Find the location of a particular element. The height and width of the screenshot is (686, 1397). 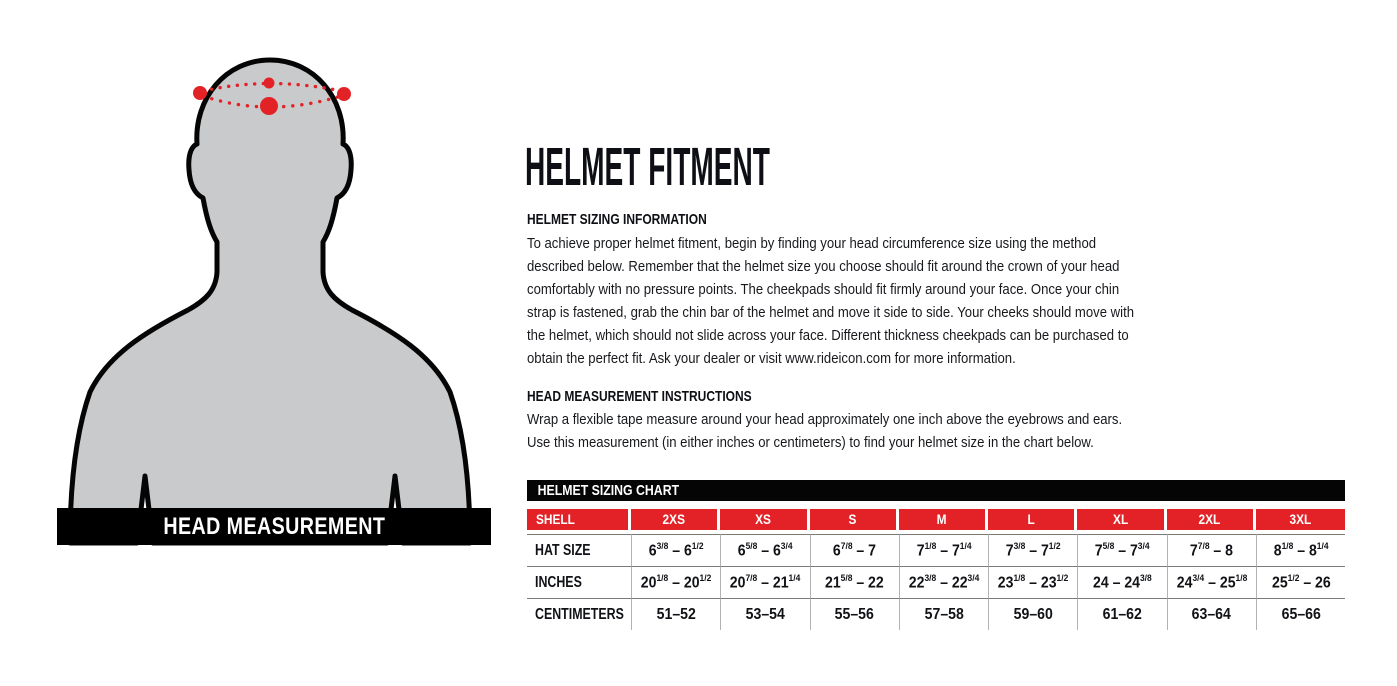

size-value-text: 251/2 – 26 is located at coordinates (1301, 582).